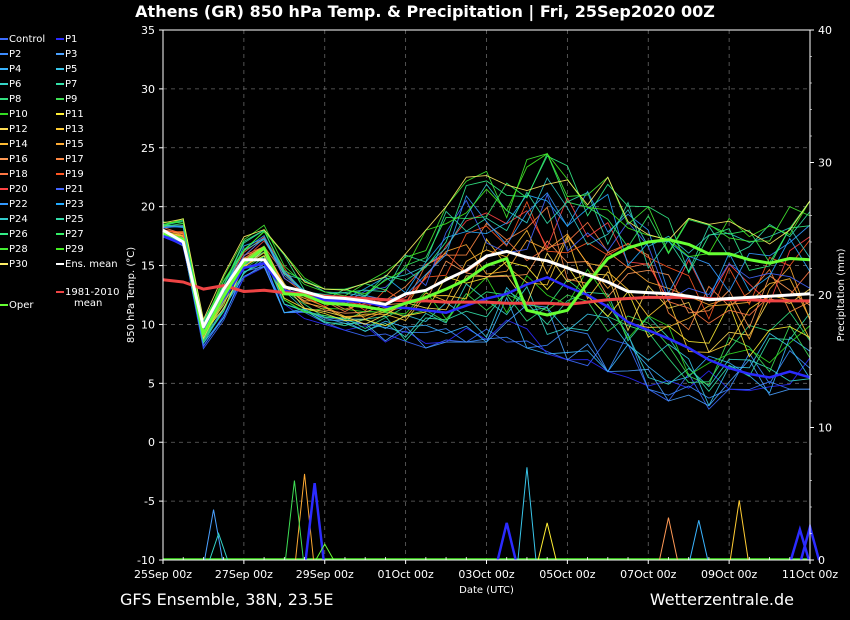 This screenshot has width=850, height=620. I want to click on legend-label: Control, so click(27, 39).